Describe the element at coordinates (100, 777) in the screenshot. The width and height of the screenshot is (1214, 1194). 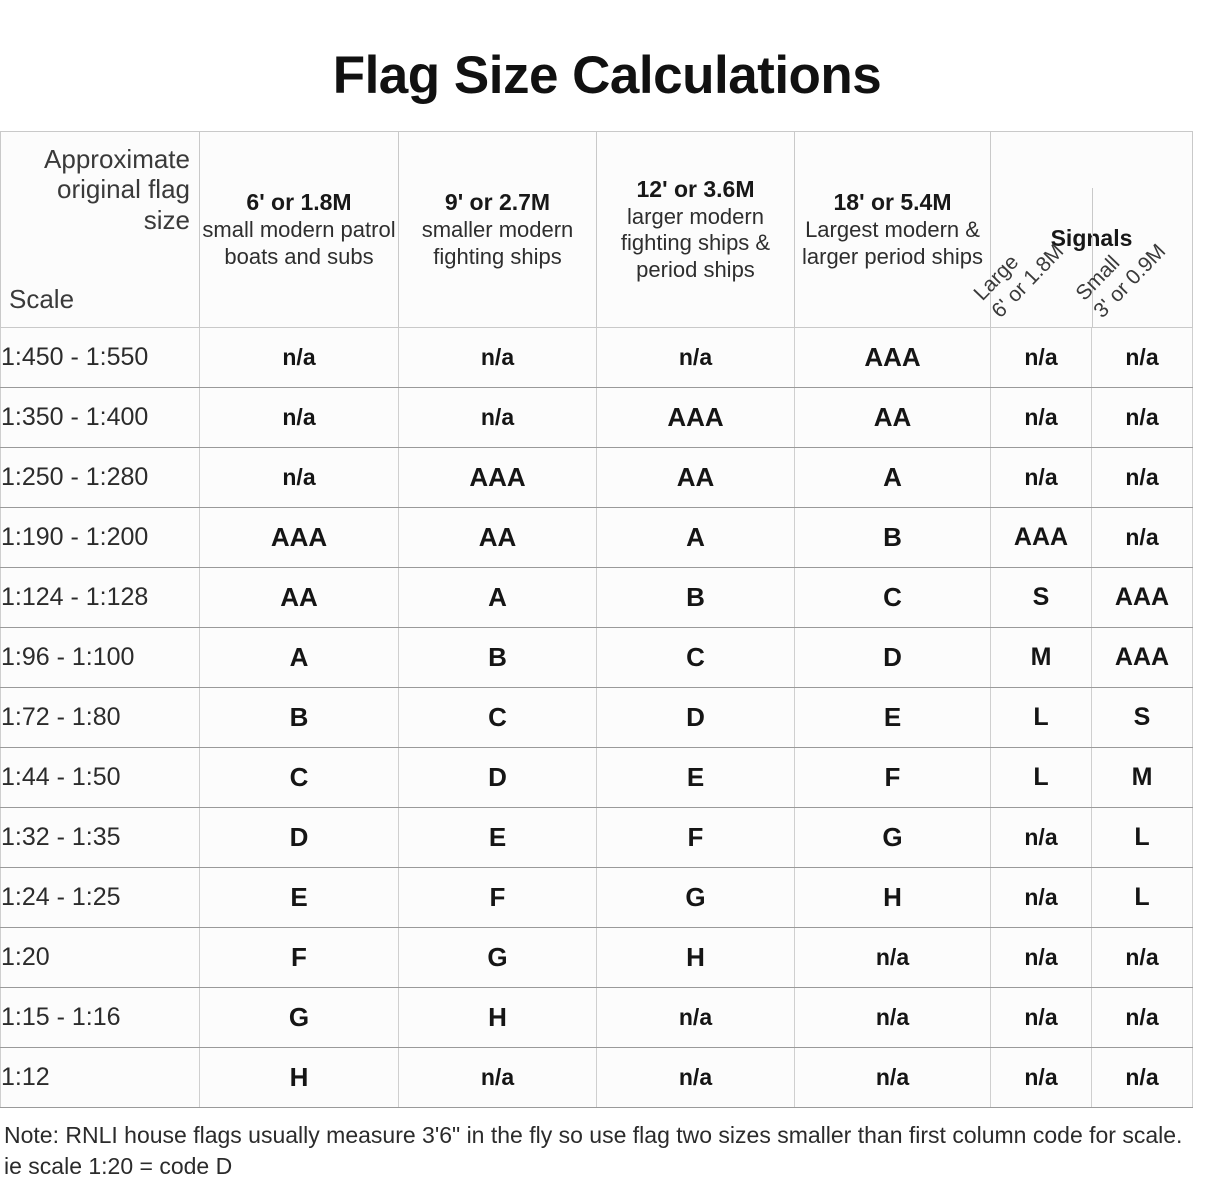
I see `scale-label: 1:44 - 1:50` at that location.